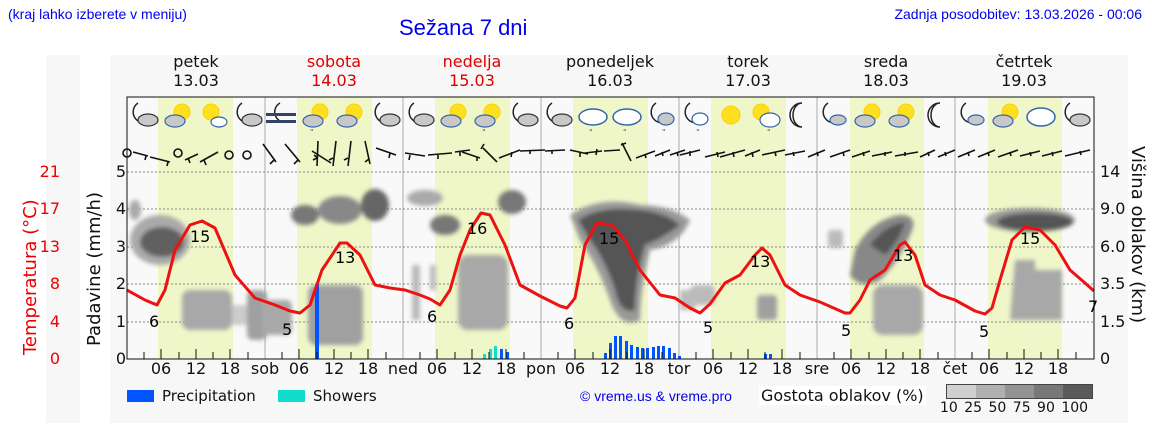  I want to click on day-header-petek: petek 13.03, so click(196, 71).